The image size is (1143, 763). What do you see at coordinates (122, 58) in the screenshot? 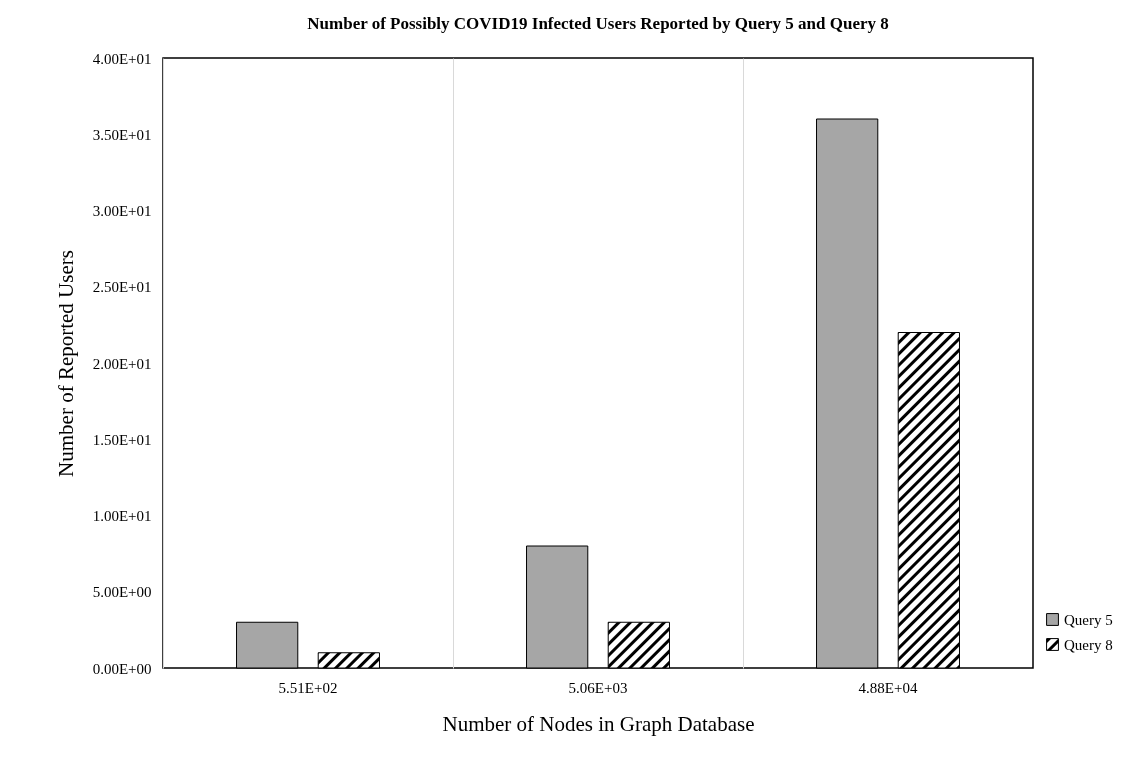
I see `y-tick-label: 4.00E+01` at bounding box center [122, 58].